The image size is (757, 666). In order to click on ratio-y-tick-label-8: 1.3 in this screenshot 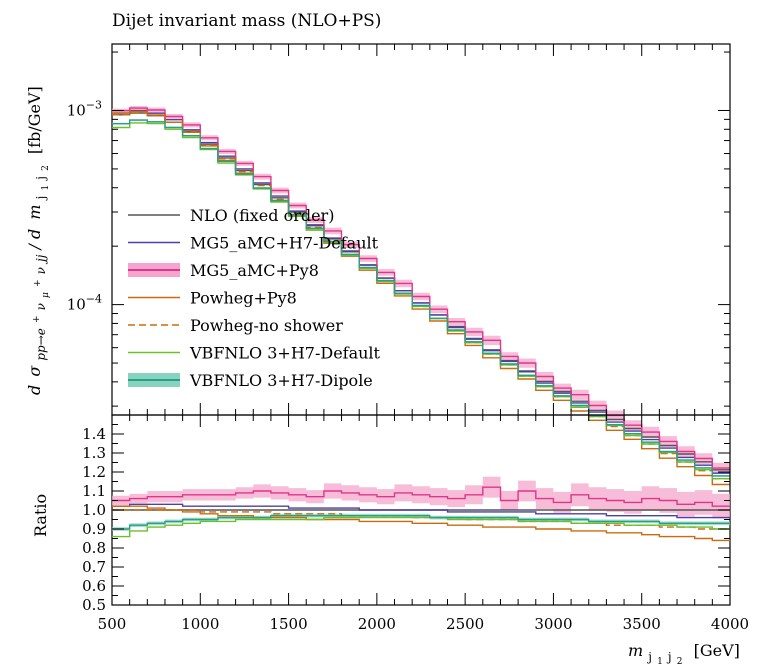, I will do `click(94, 453)`.